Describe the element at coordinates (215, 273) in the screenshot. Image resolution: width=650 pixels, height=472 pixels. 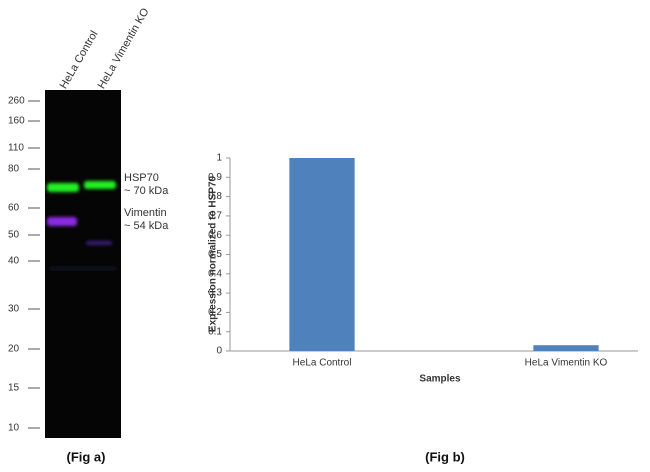
I see `y-tick-label: 0.4` at that location.